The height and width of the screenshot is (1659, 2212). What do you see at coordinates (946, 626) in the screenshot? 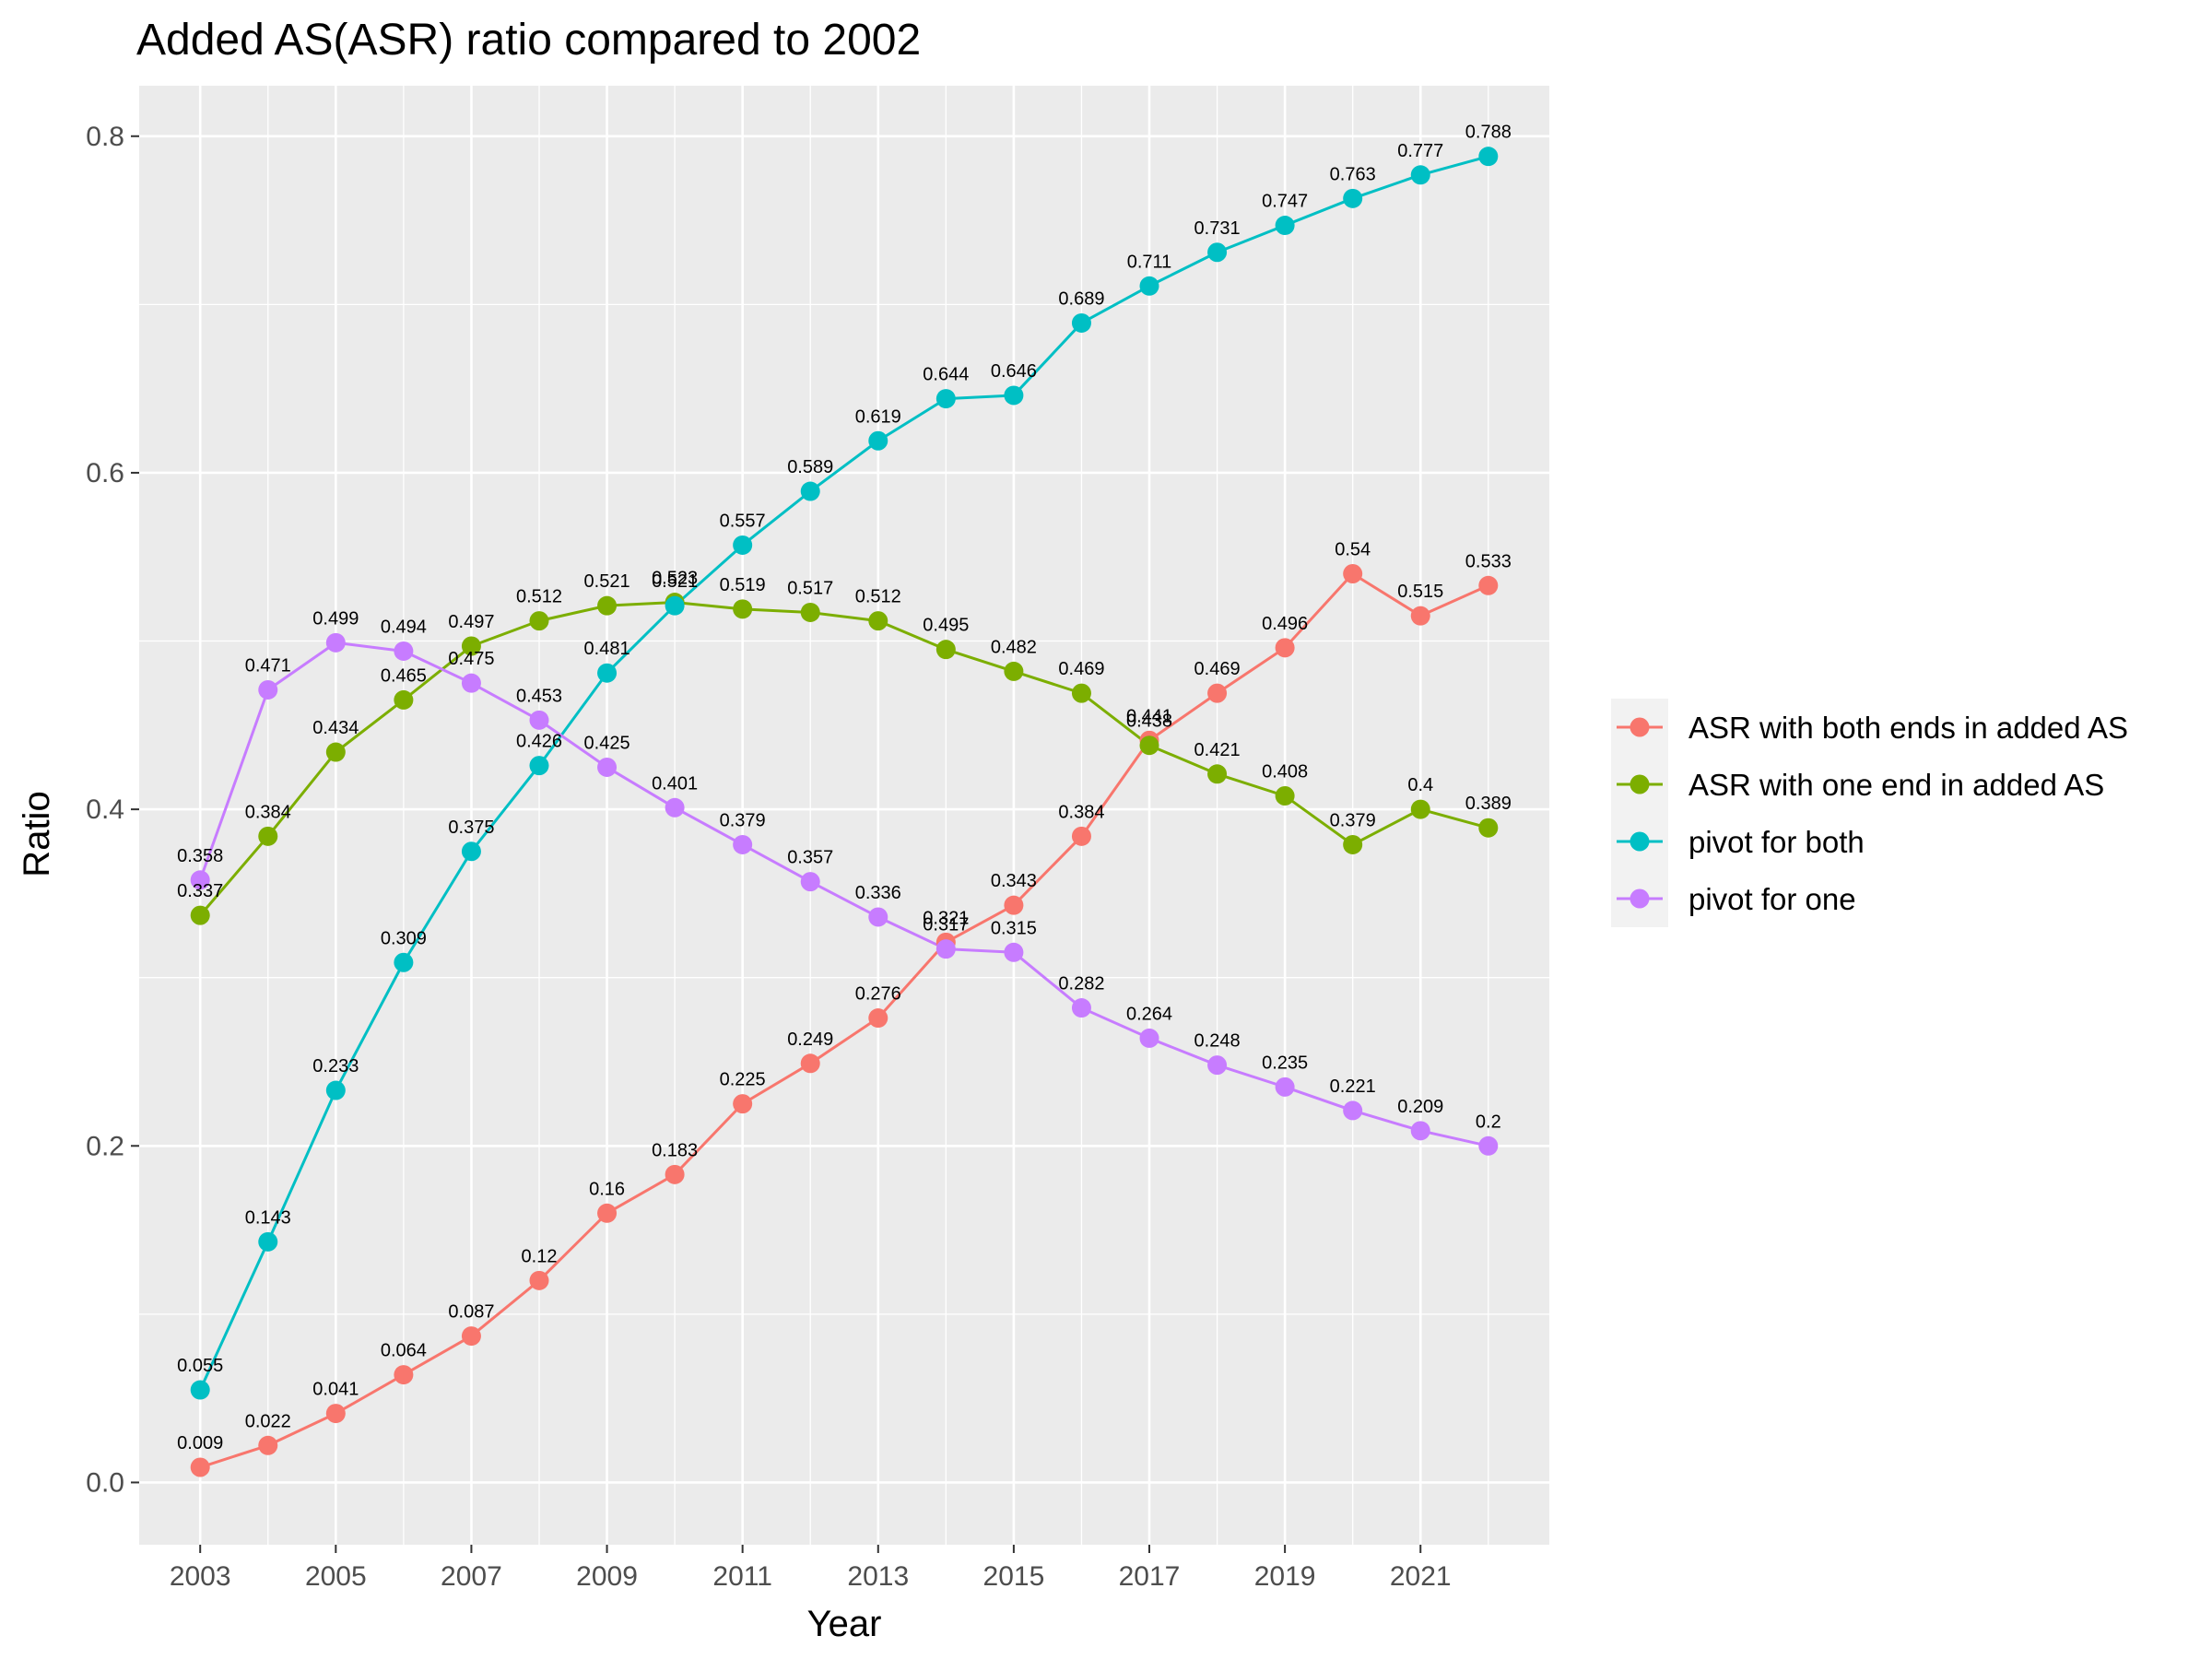
I see `data-label: 0.495` at bounding box center [946, 626].